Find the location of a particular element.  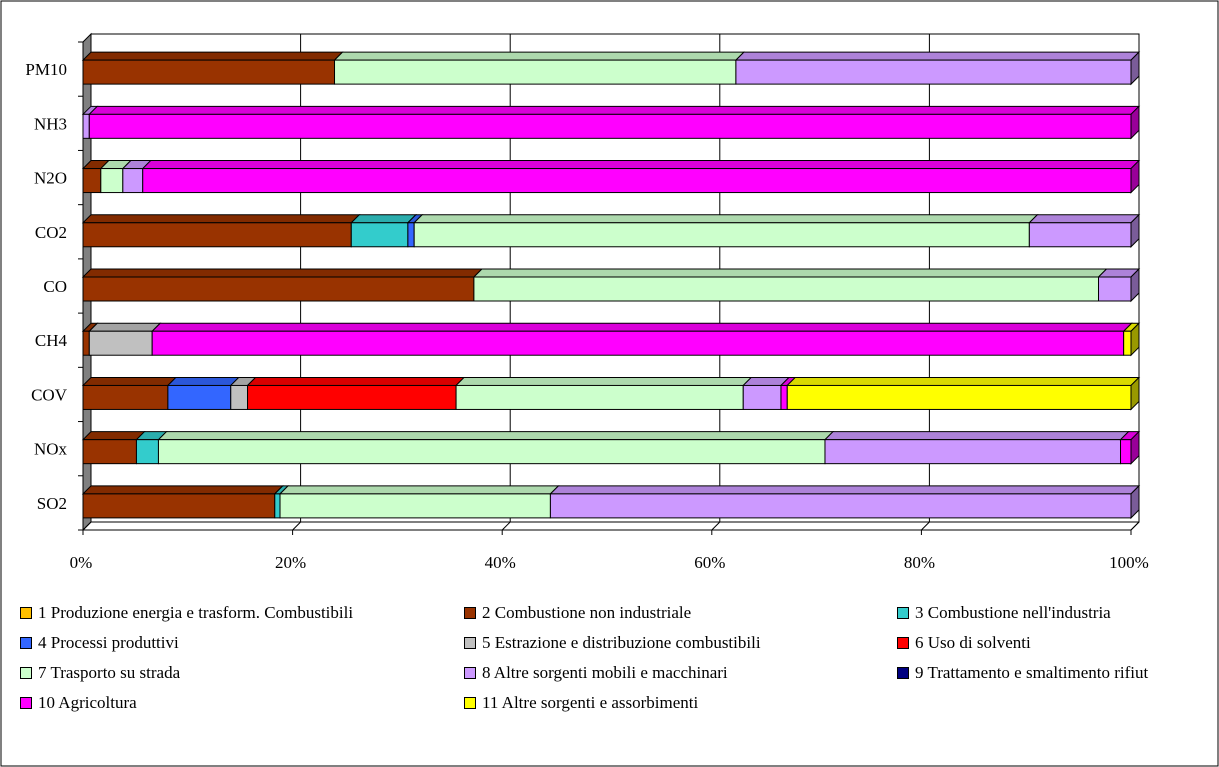

category-label: CO2 is located at coordinates (51, 232).